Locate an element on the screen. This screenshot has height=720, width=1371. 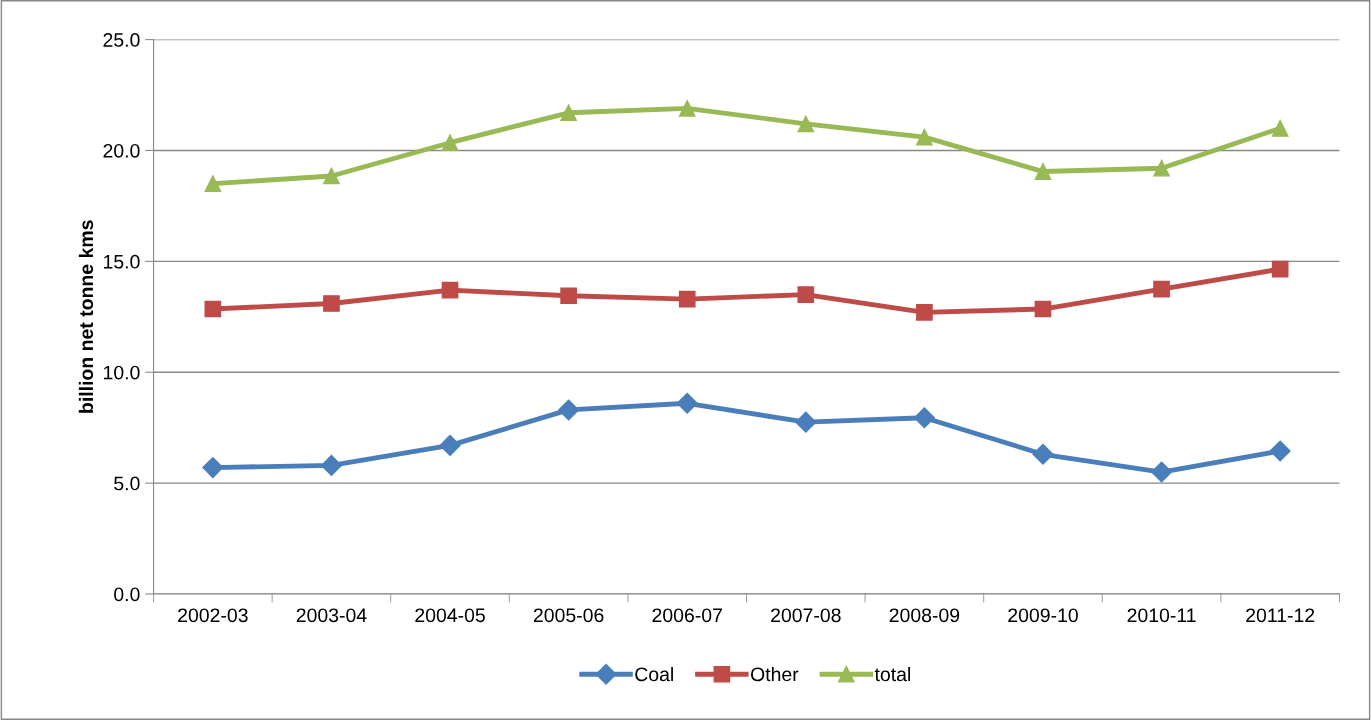
x-tick-label: 2004-05 is located at coordinates (450, 615).